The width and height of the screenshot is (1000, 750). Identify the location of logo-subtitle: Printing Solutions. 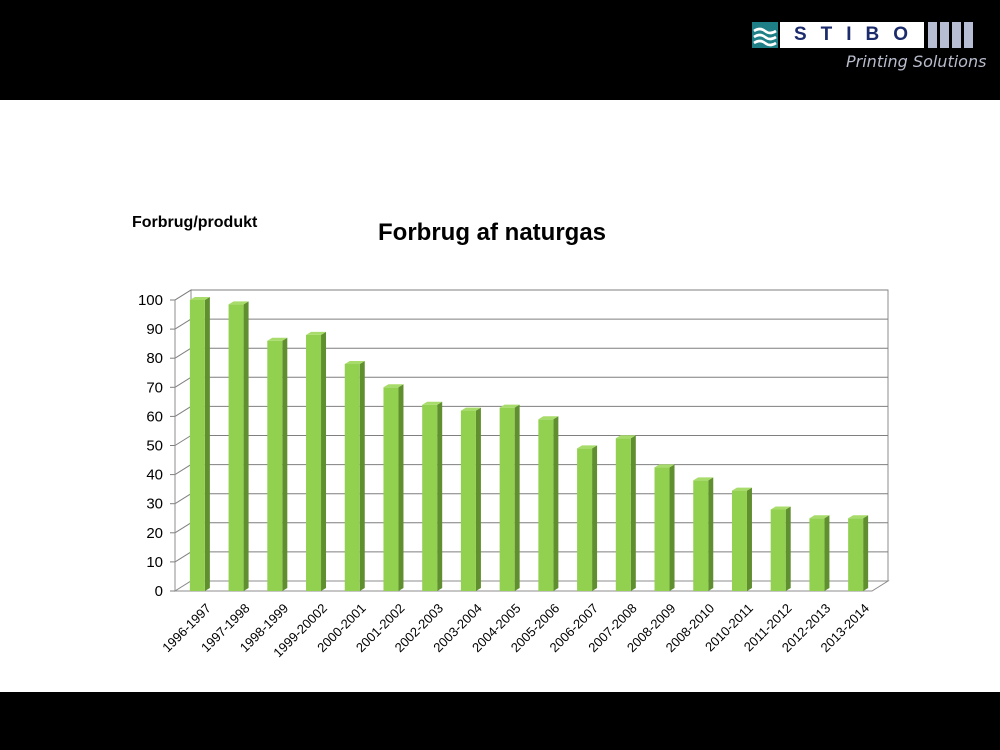
(916, 61).